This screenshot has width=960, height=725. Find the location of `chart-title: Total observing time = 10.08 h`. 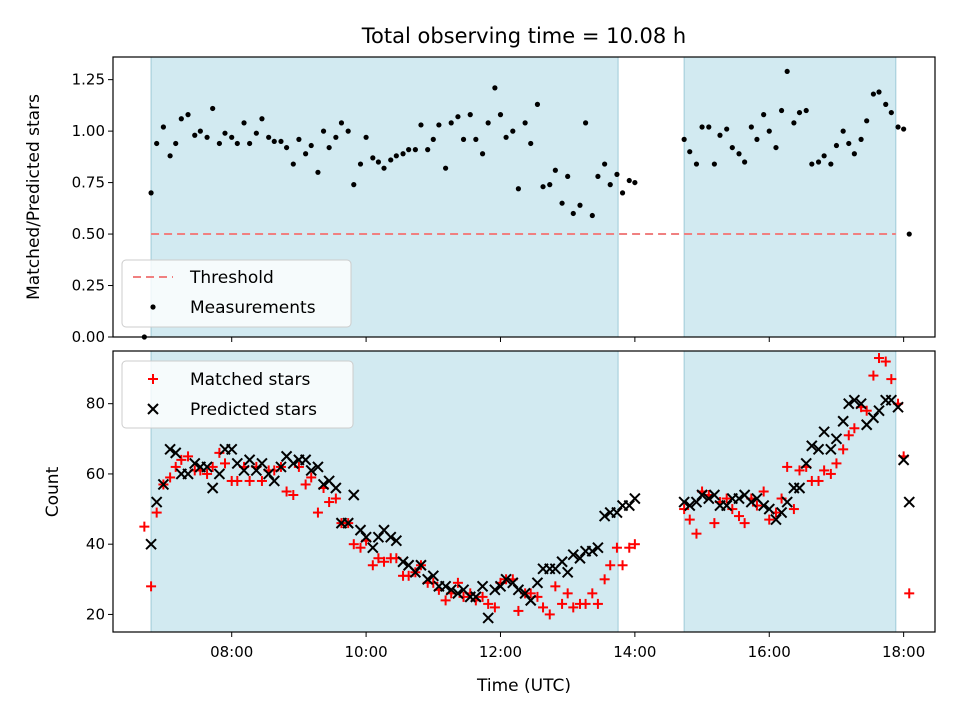

chart-title: Total observing time = 10.08 h is located at coordinates (523, 36).